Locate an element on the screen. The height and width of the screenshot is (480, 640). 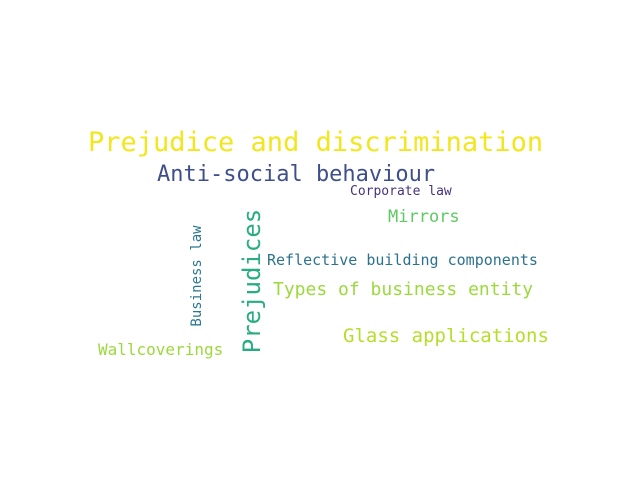
word-prejudice-and-discrimination: Prejudice and discrimination is located at coordinates (316, 142).